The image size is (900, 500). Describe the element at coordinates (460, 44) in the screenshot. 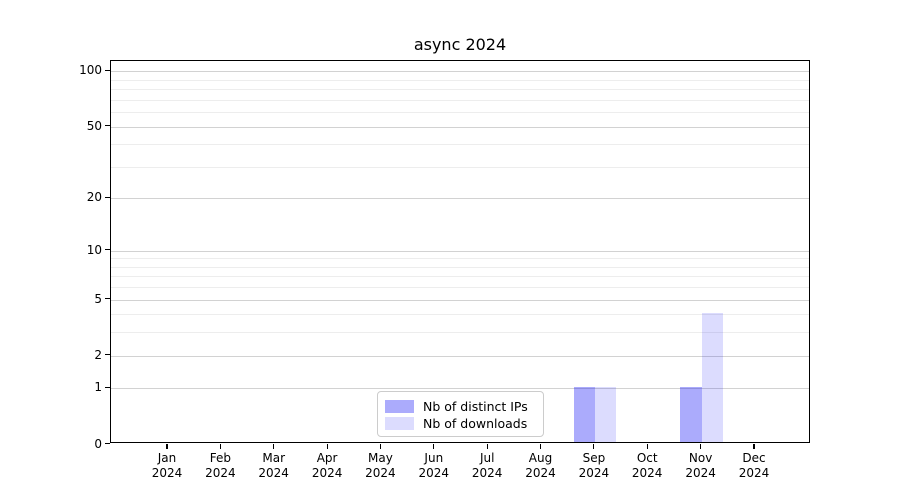

I see `chart-title: async 2024` at that location.